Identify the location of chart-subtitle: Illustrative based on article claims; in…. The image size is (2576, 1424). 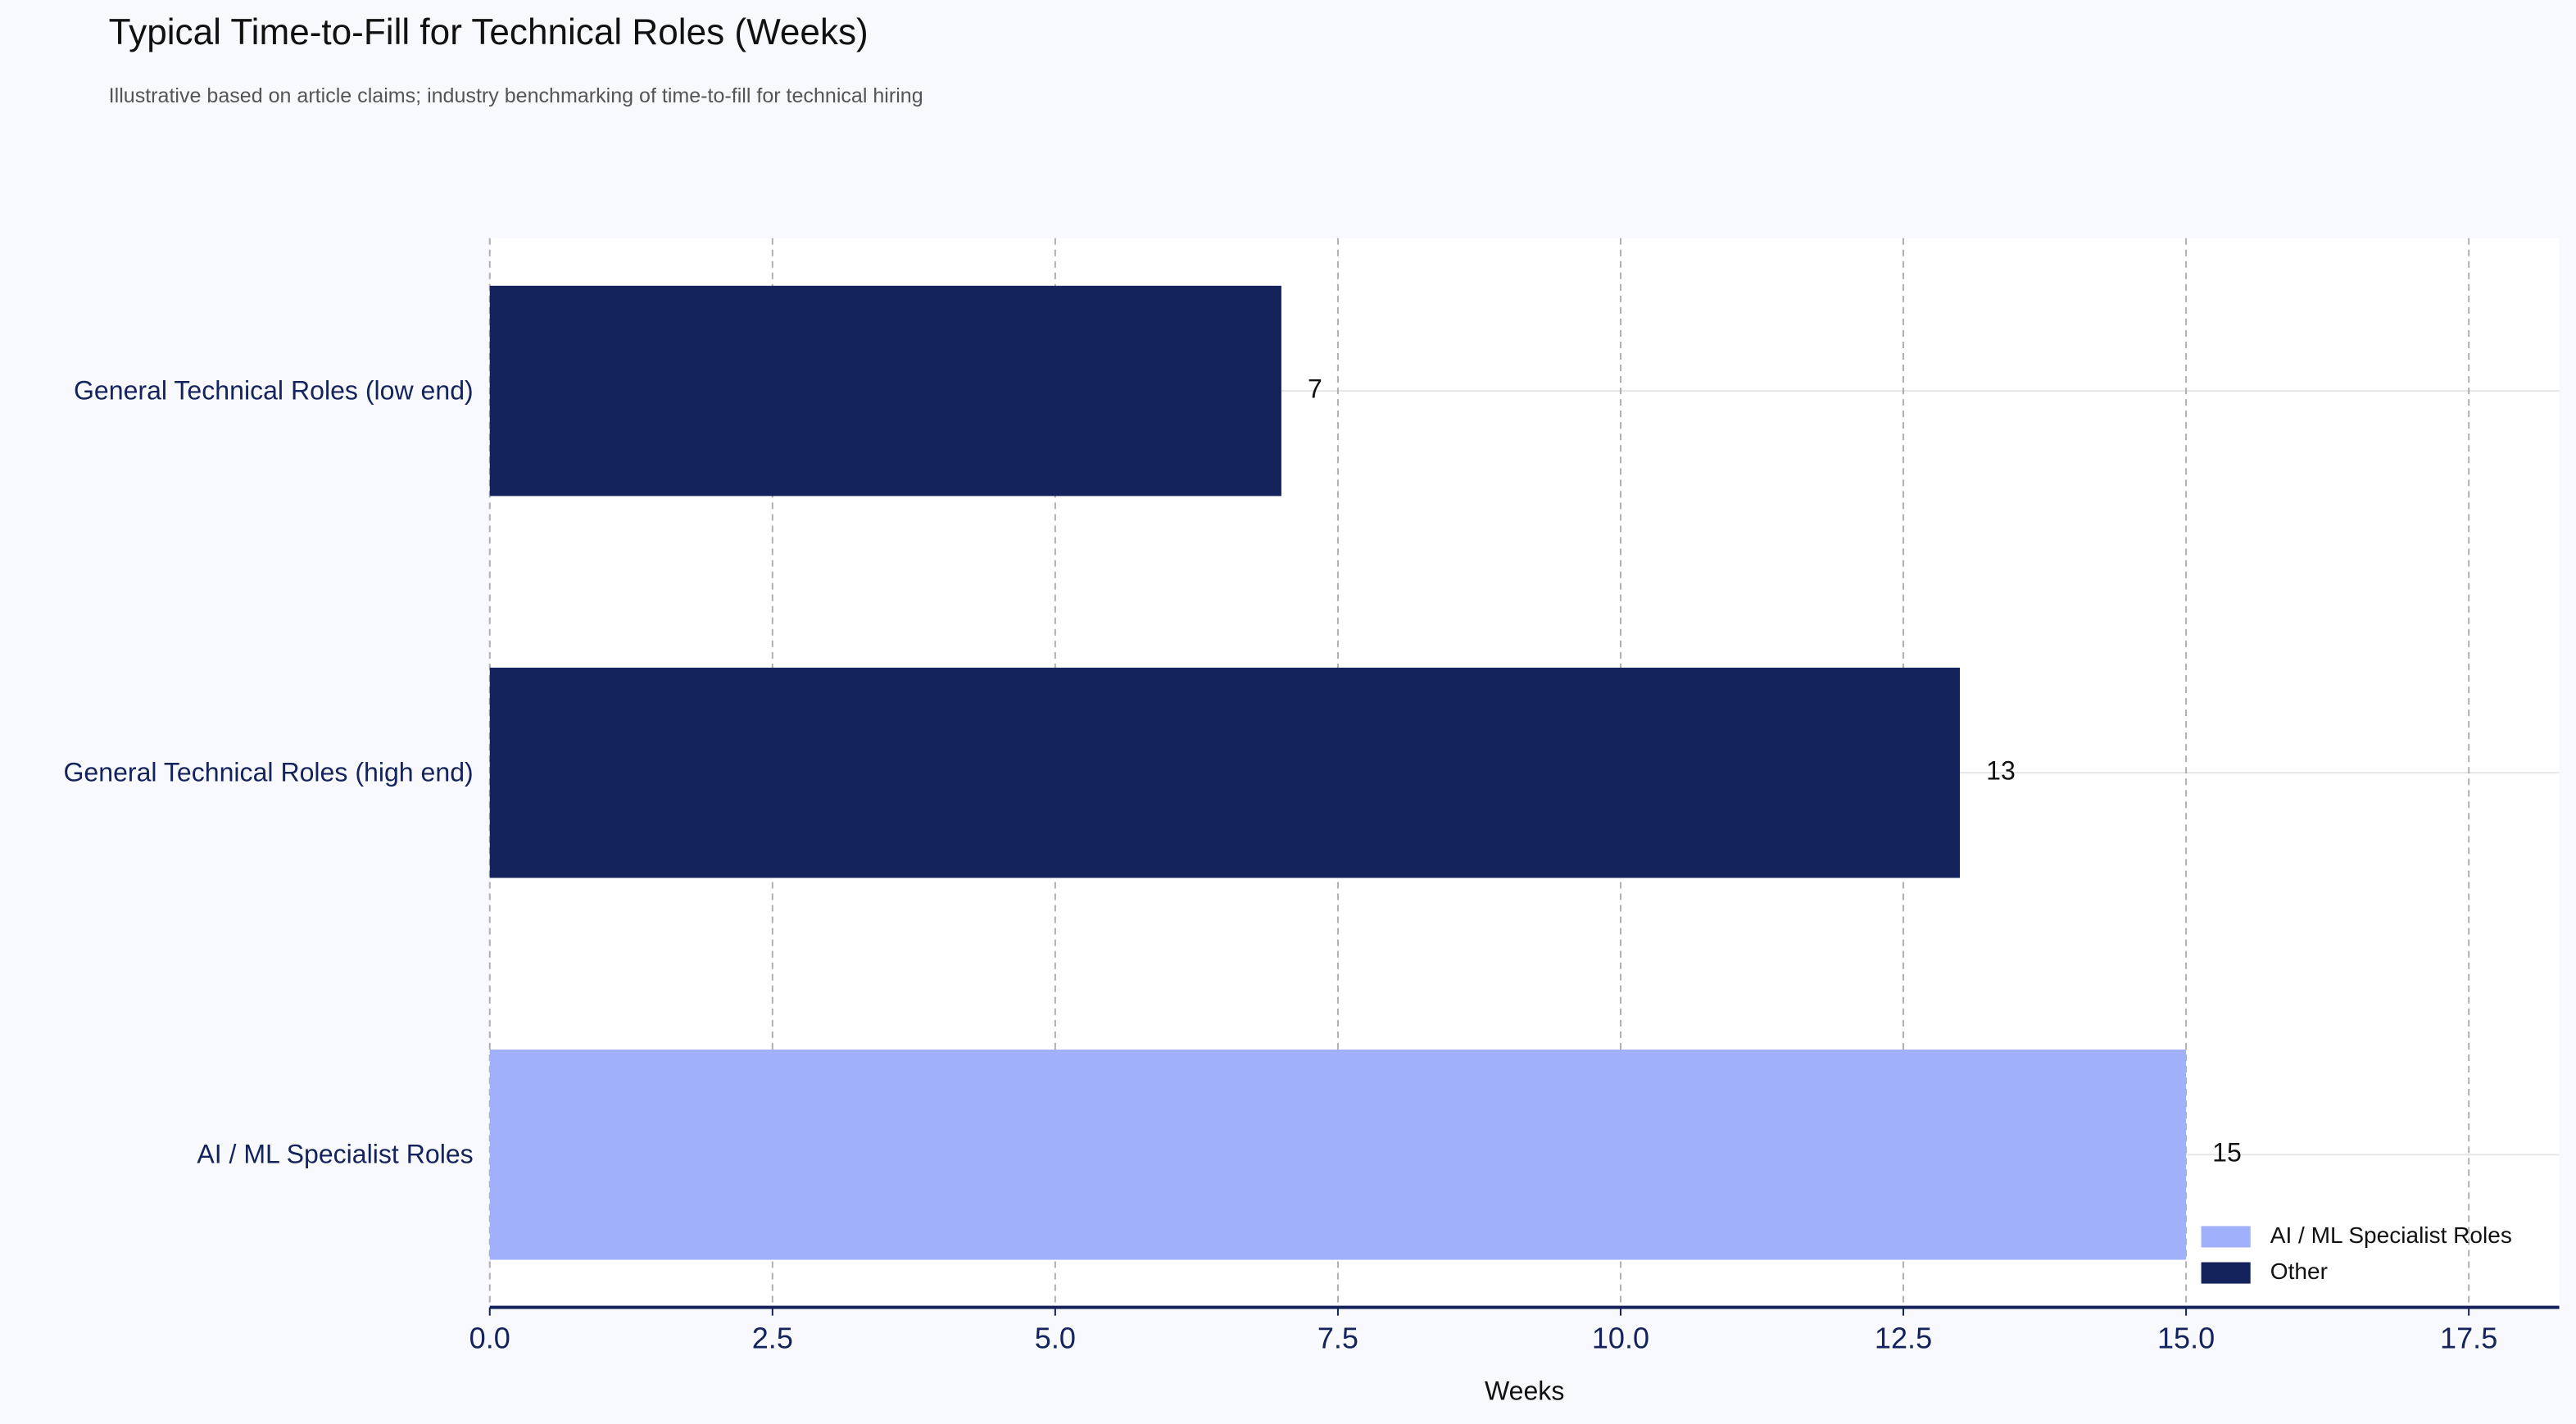
(516, 95).